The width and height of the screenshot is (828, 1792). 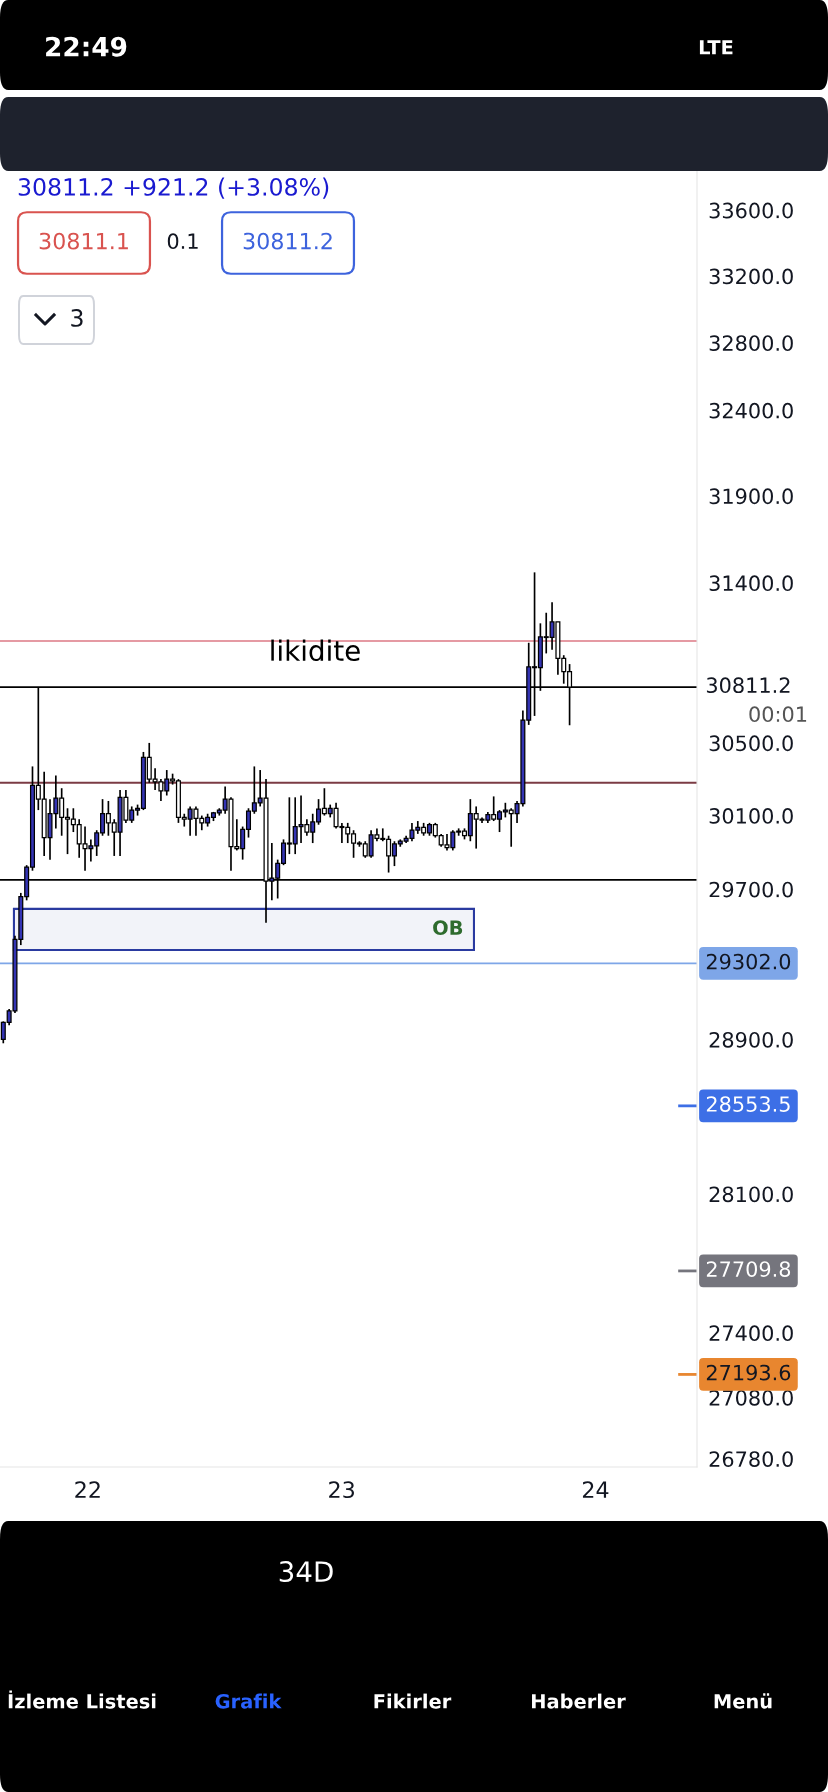 What do you see at coordinates (86, 46) in the screenshot?
I see `text: 22:49` at bounding box center [86, 46].